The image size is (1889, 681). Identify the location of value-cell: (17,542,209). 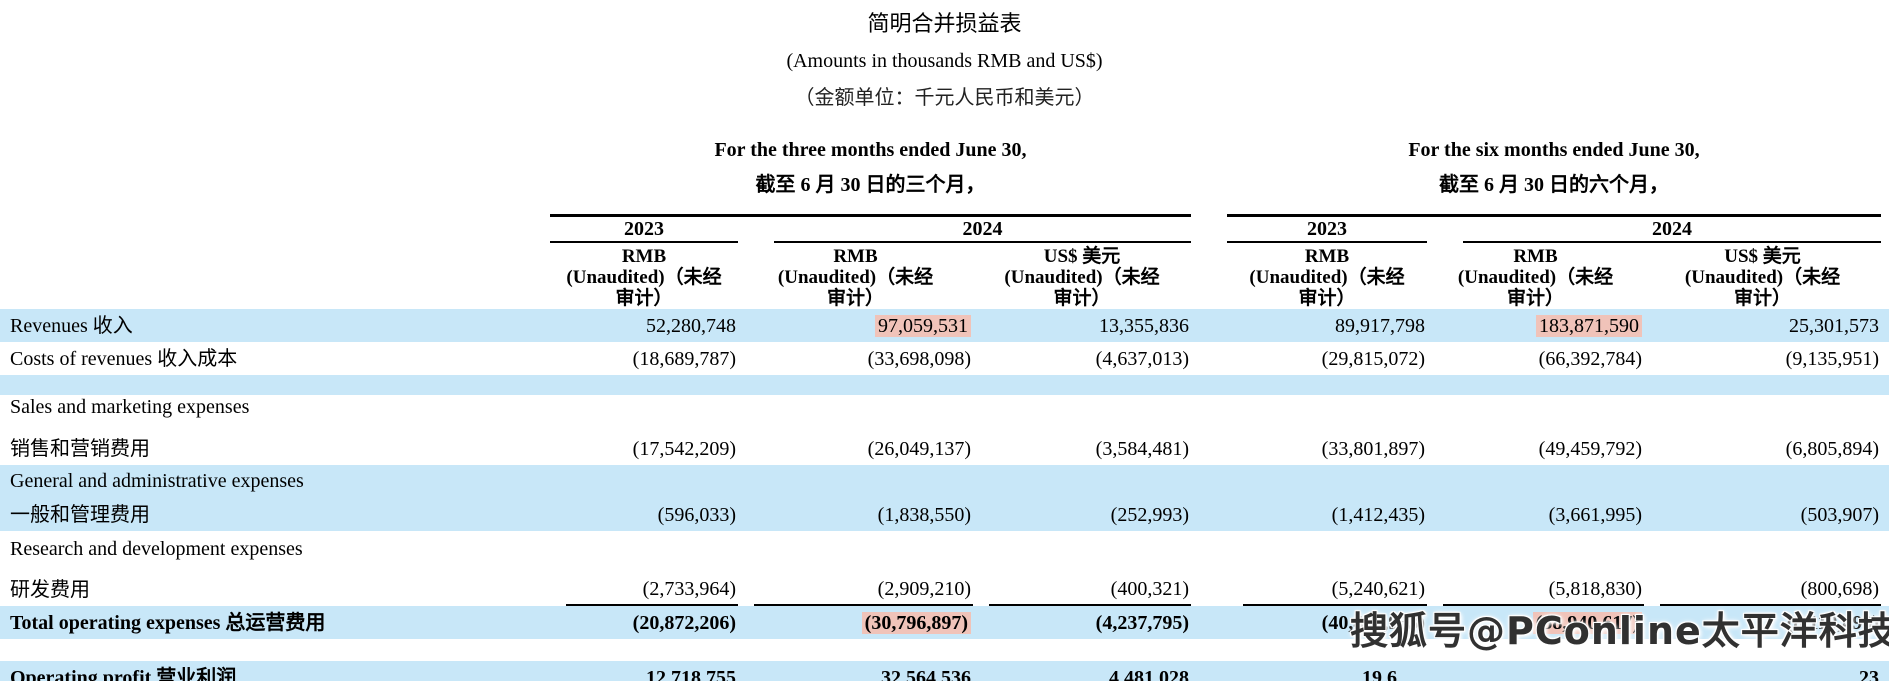
(684, 449).